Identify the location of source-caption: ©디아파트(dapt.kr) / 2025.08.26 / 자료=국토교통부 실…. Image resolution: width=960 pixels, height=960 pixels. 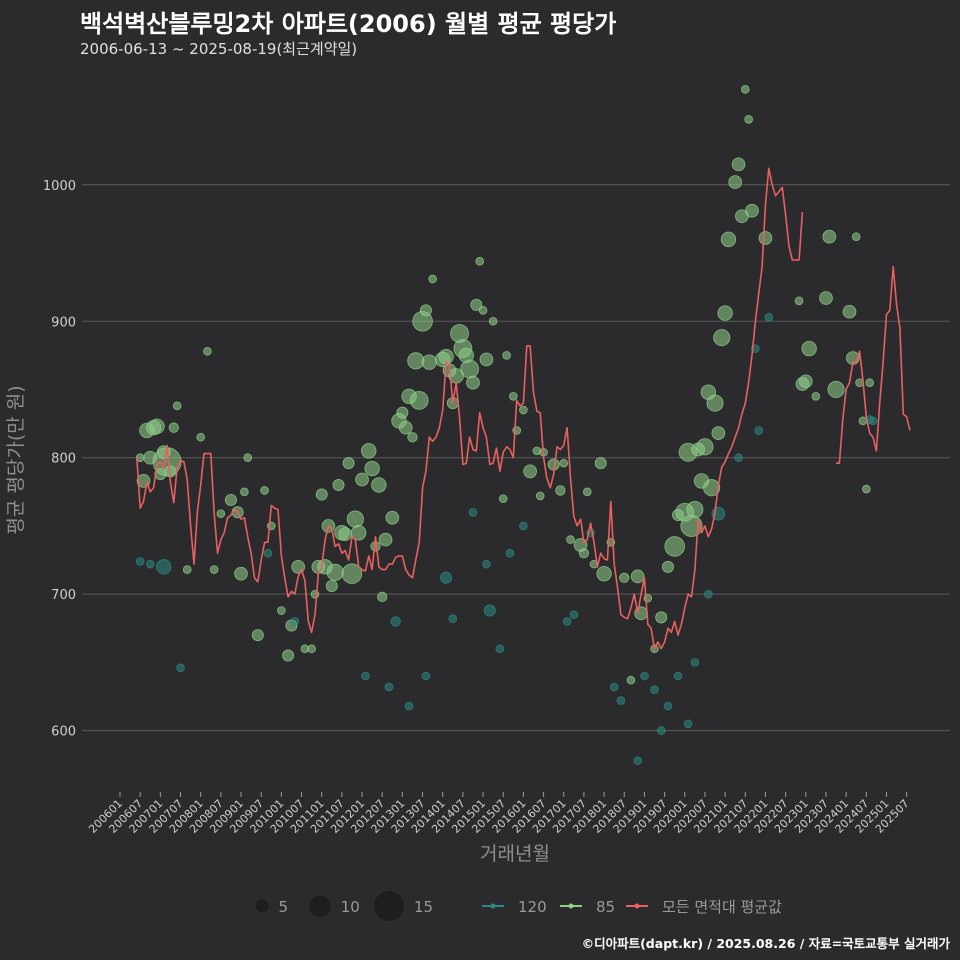
(765, 943).